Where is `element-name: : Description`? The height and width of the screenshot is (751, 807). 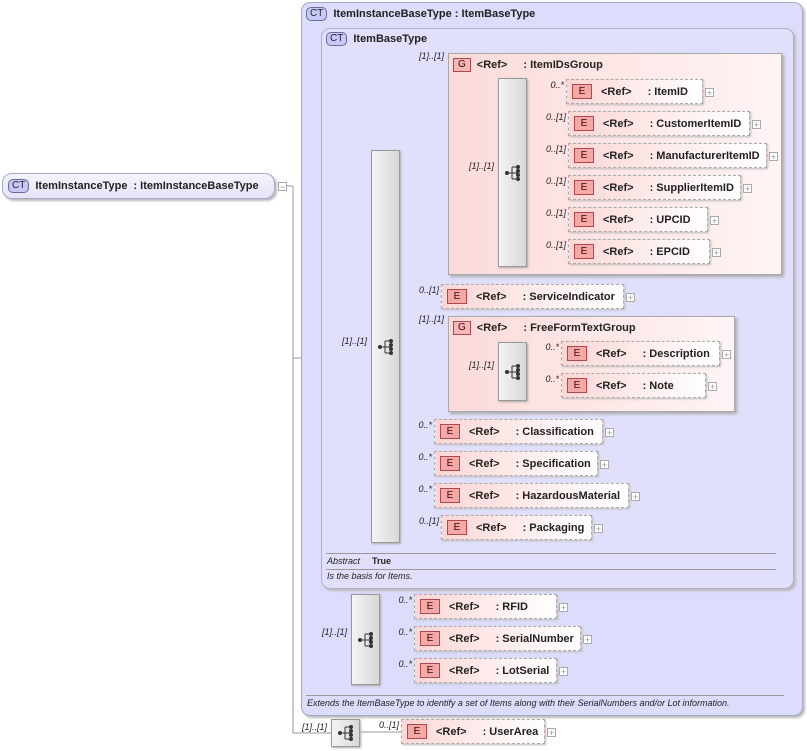
element-name: : Description is located at coordinates (676, 353).